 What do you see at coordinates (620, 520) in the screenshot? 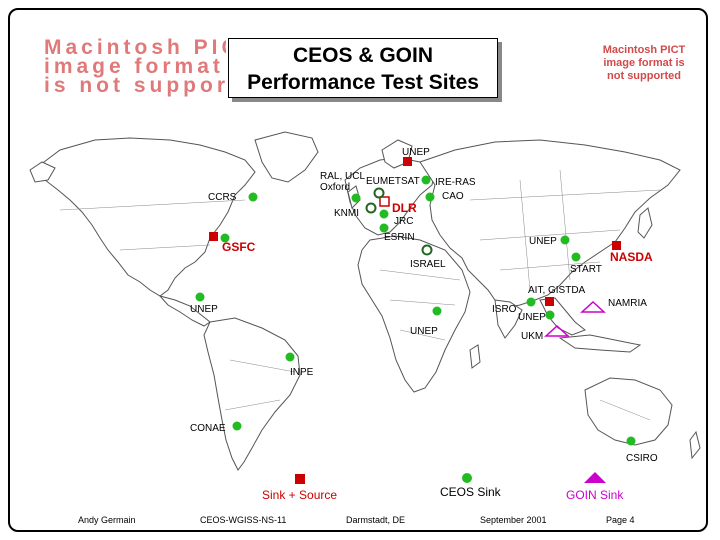
I see `footer-page: Page 4` at bounding box center [620, 520].